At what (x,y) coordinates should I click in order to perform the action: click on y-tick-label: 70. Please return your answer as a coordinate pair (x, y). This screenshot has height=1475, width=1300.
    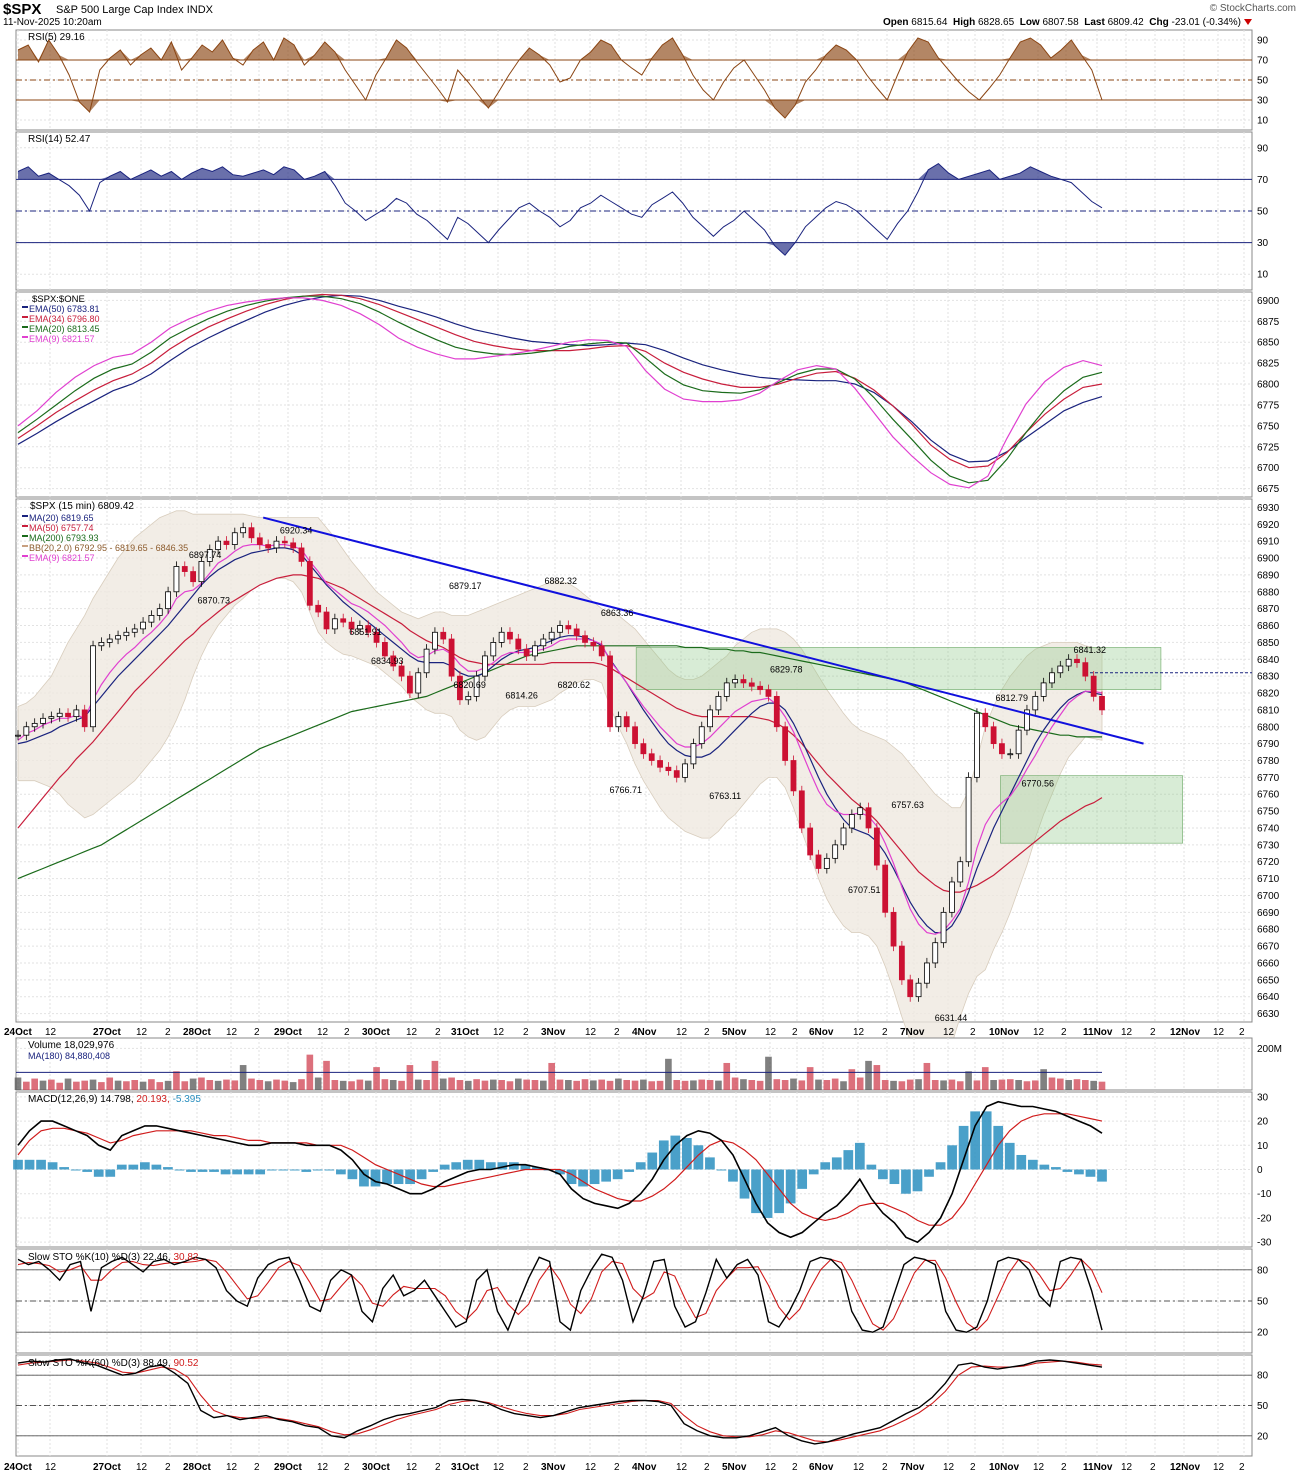
    Looking at the image, I should click on (1263, 180).